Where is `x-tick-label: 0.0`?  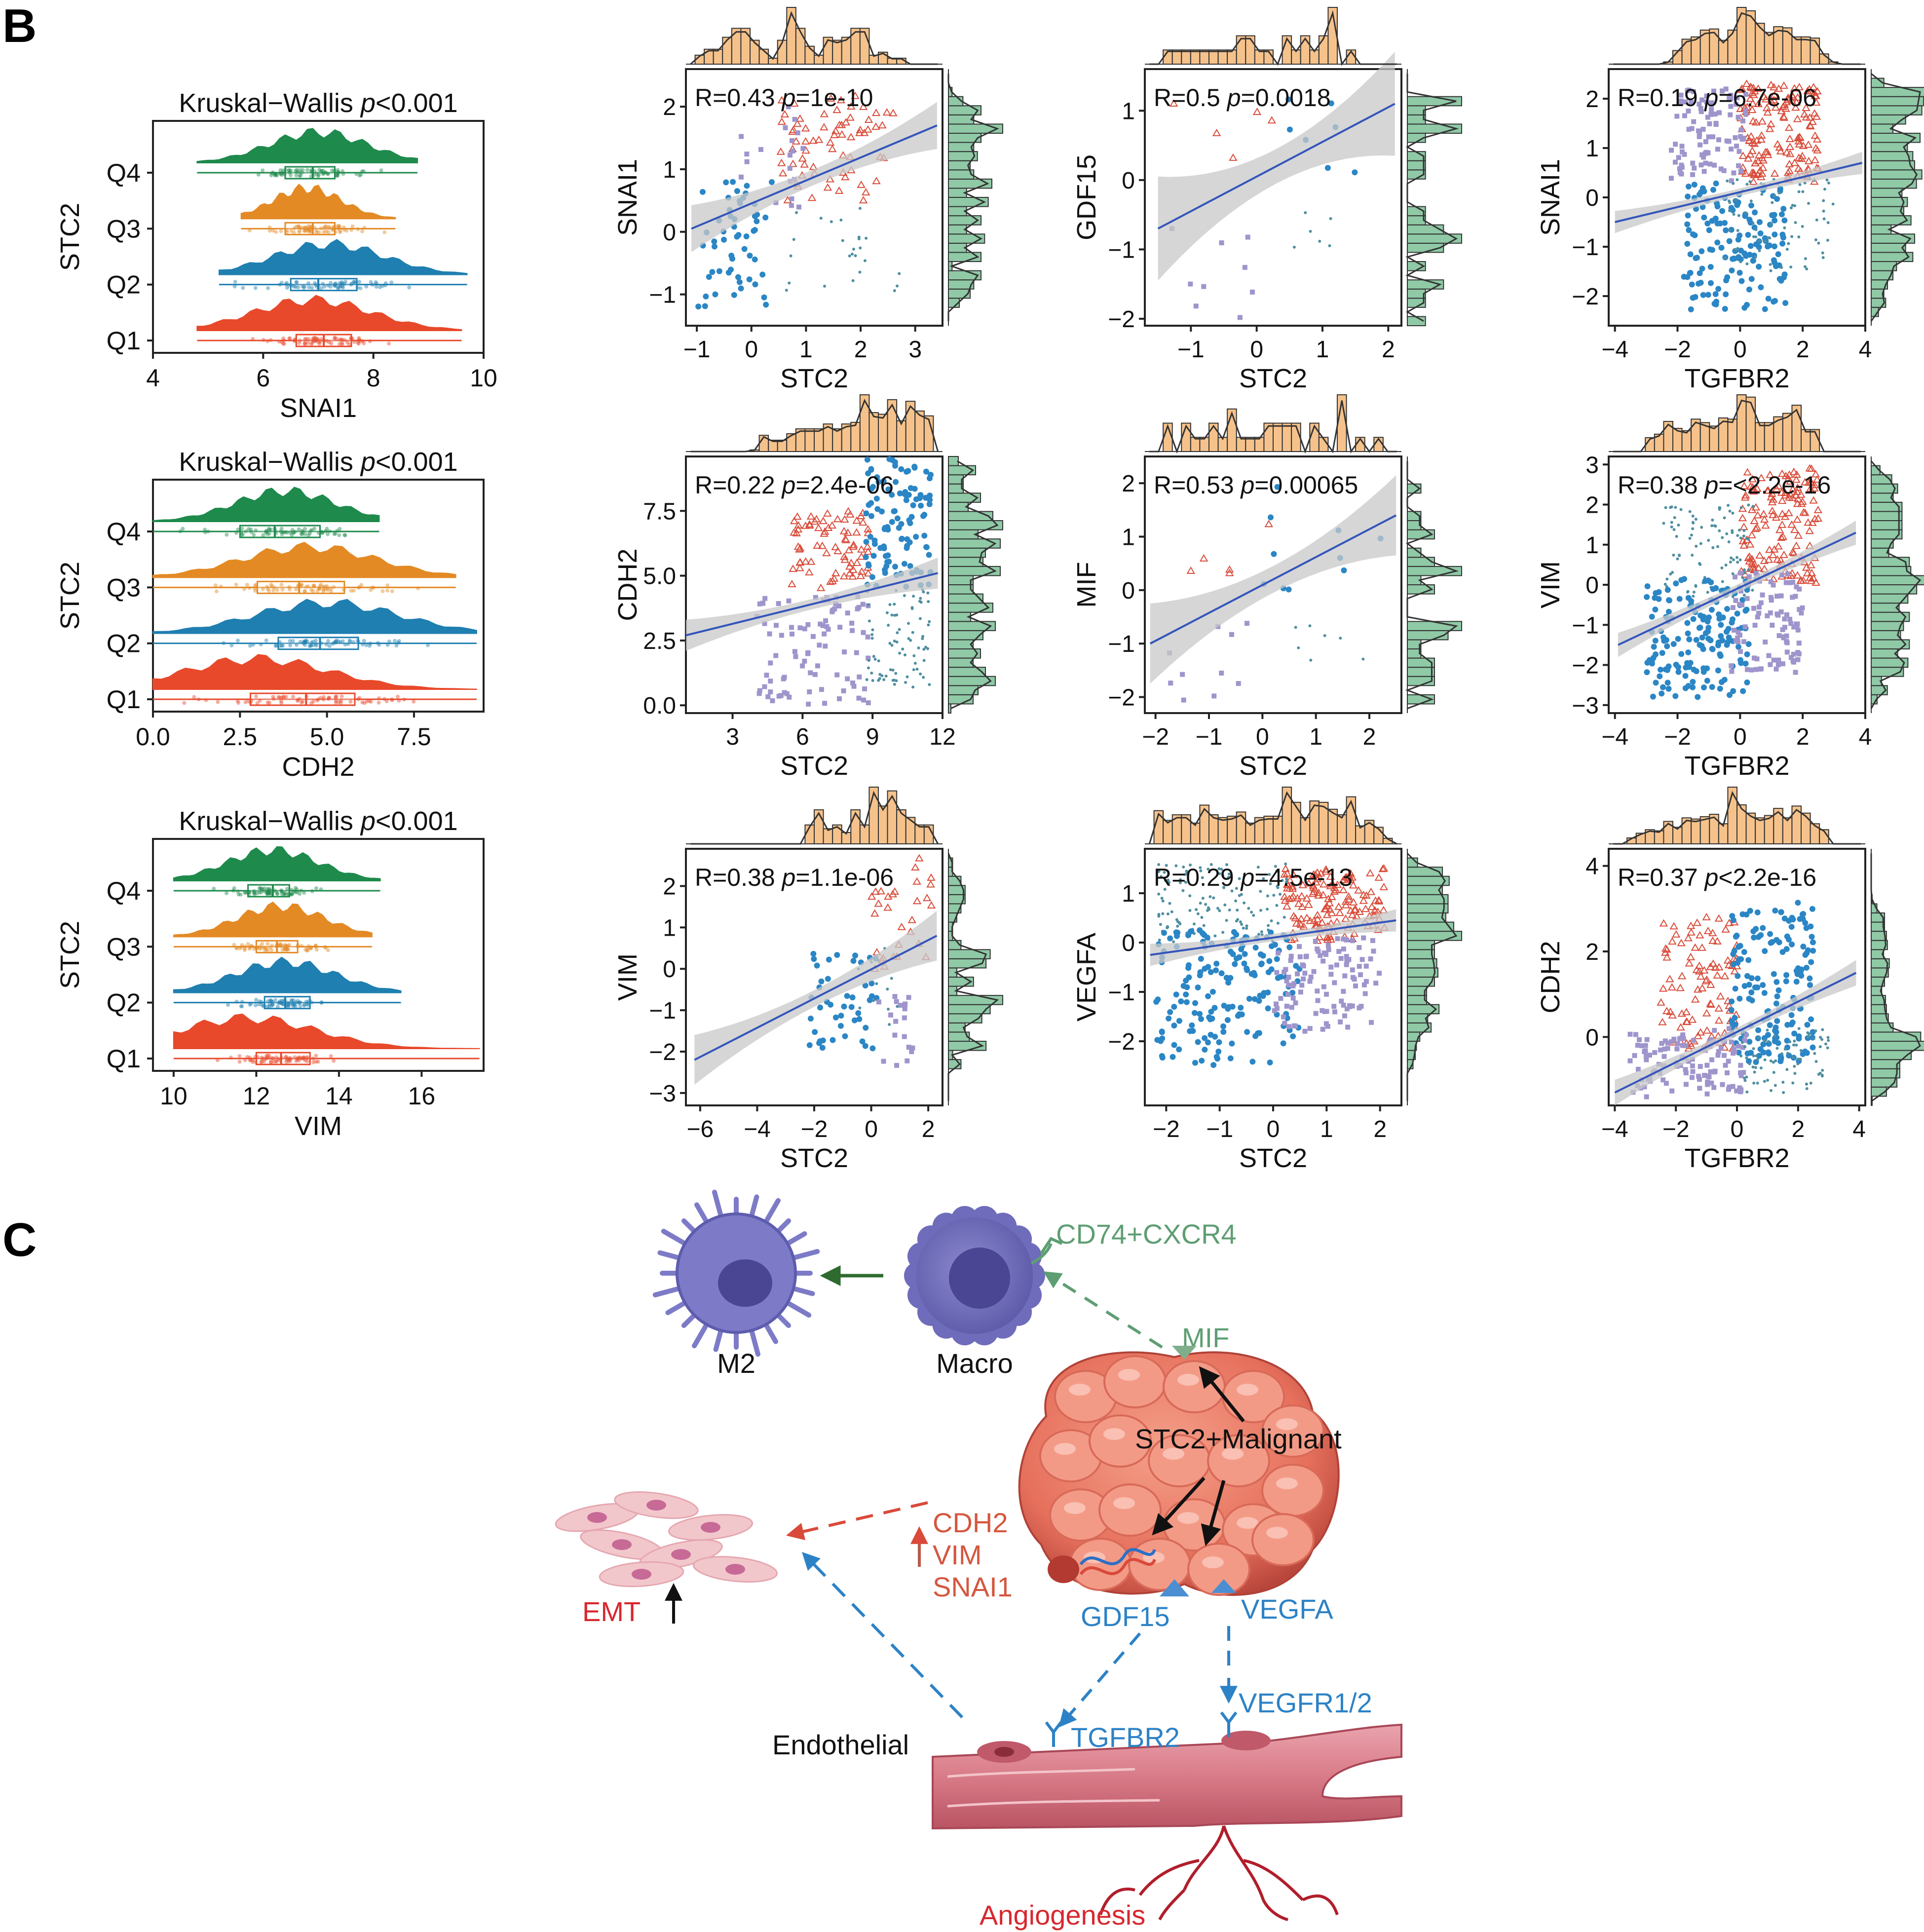
x-tick-label: 0.0 is located at coordinates (153, 737).